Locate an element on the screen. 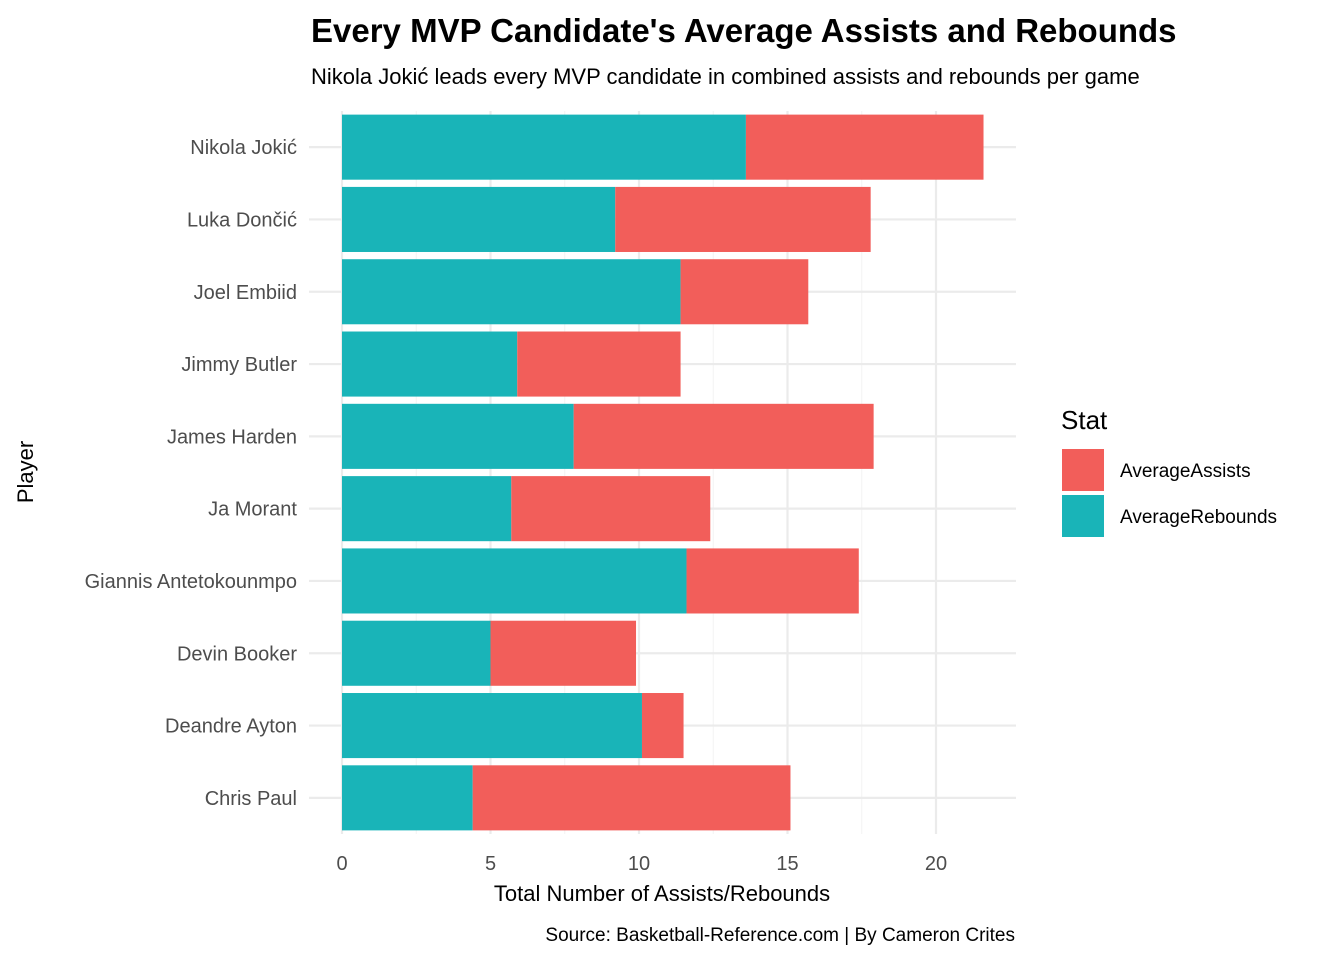 The image size is (1344, 960). legend-title: Stat is located at coordinates (1084, 420).